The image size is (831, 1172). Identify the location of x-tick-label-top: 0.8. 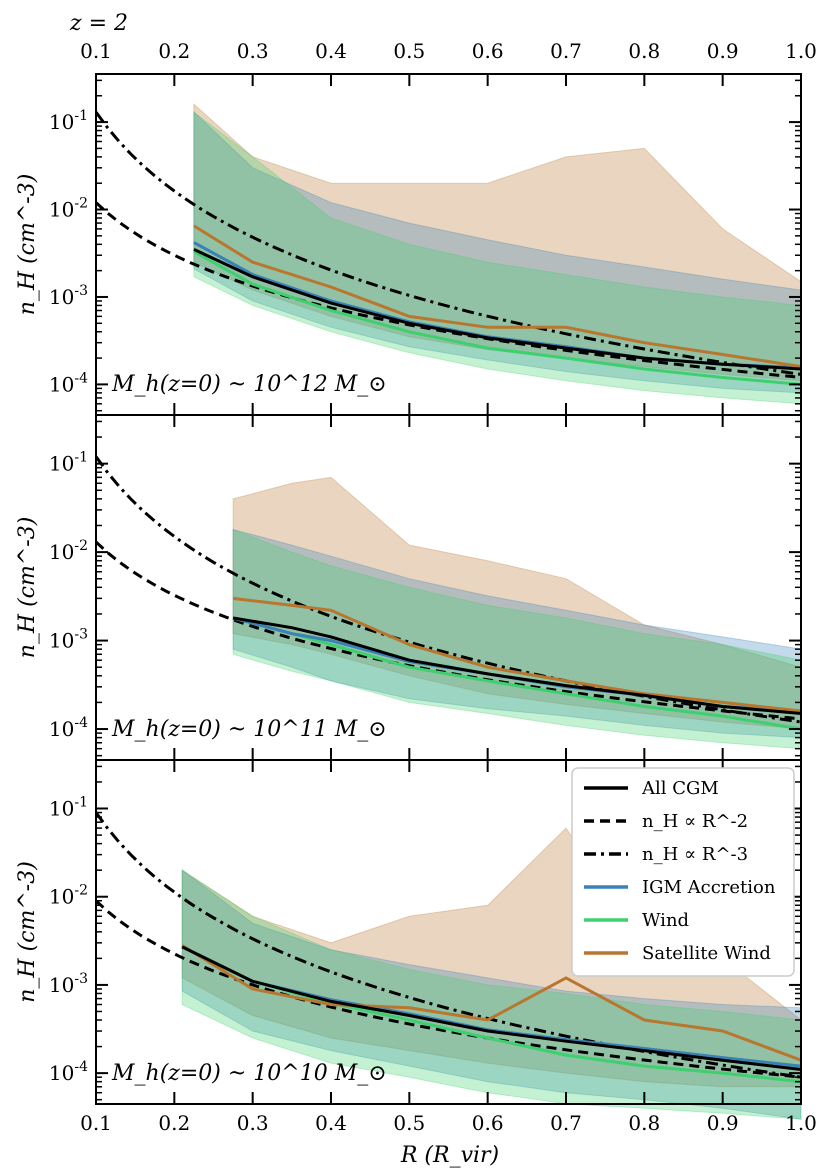
(644, 51).